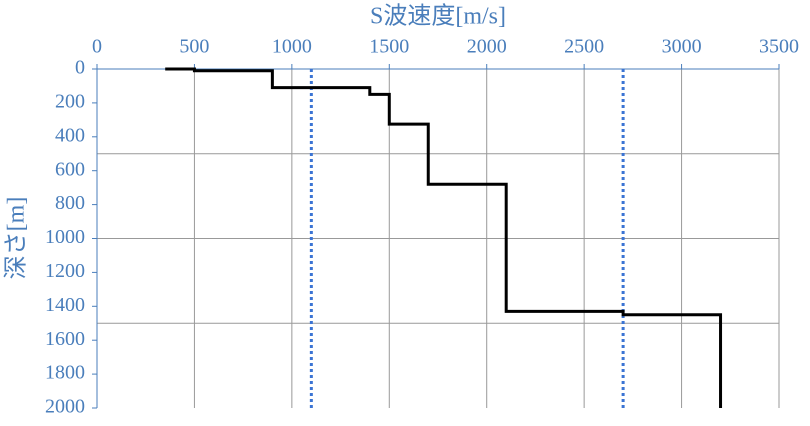 The height and width of the screenshot is (426, 810). What do you see at coordinates (194, 47) in the screenshot?
I see `x-tick-label: 500` at bounding box center [194, 47].